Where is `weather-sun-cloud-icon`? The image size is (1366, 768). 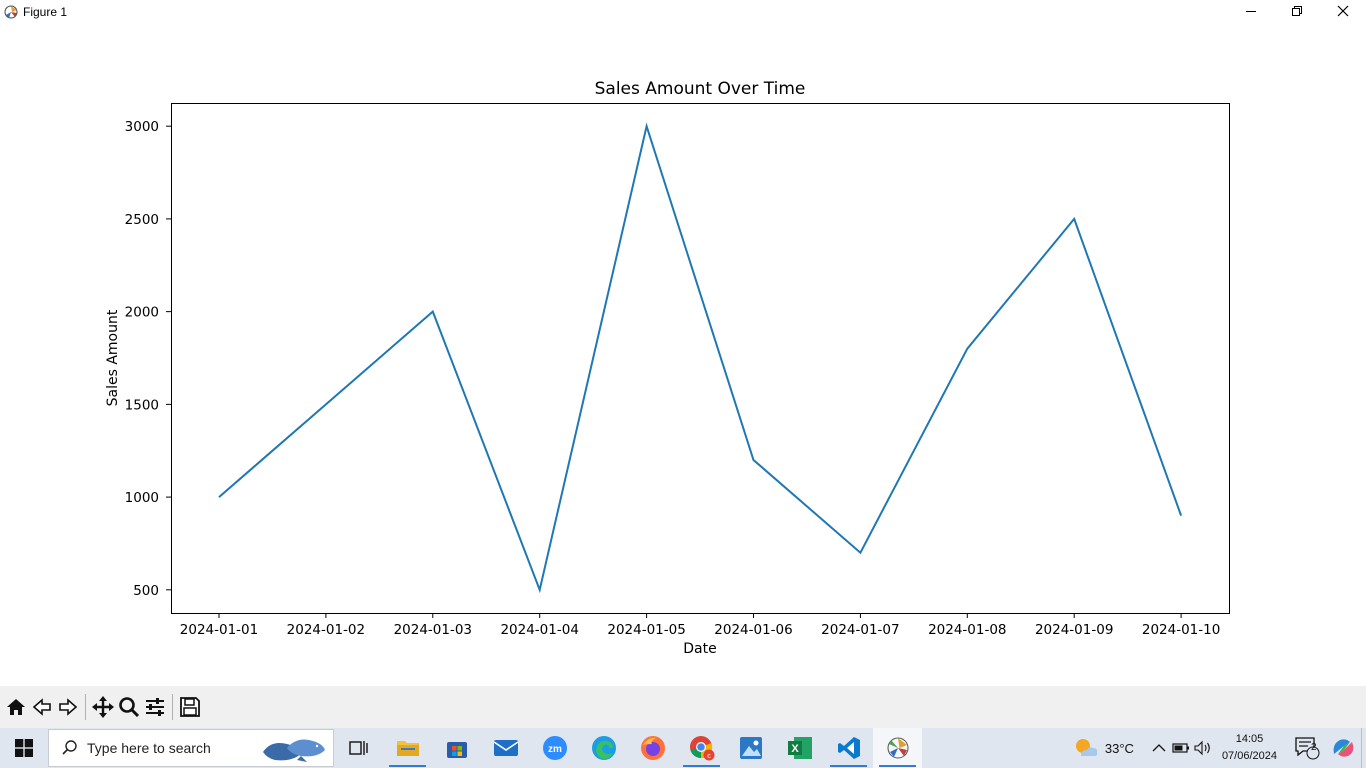 weather-sun-cloud-icon is located at coordinates (1086, 748).